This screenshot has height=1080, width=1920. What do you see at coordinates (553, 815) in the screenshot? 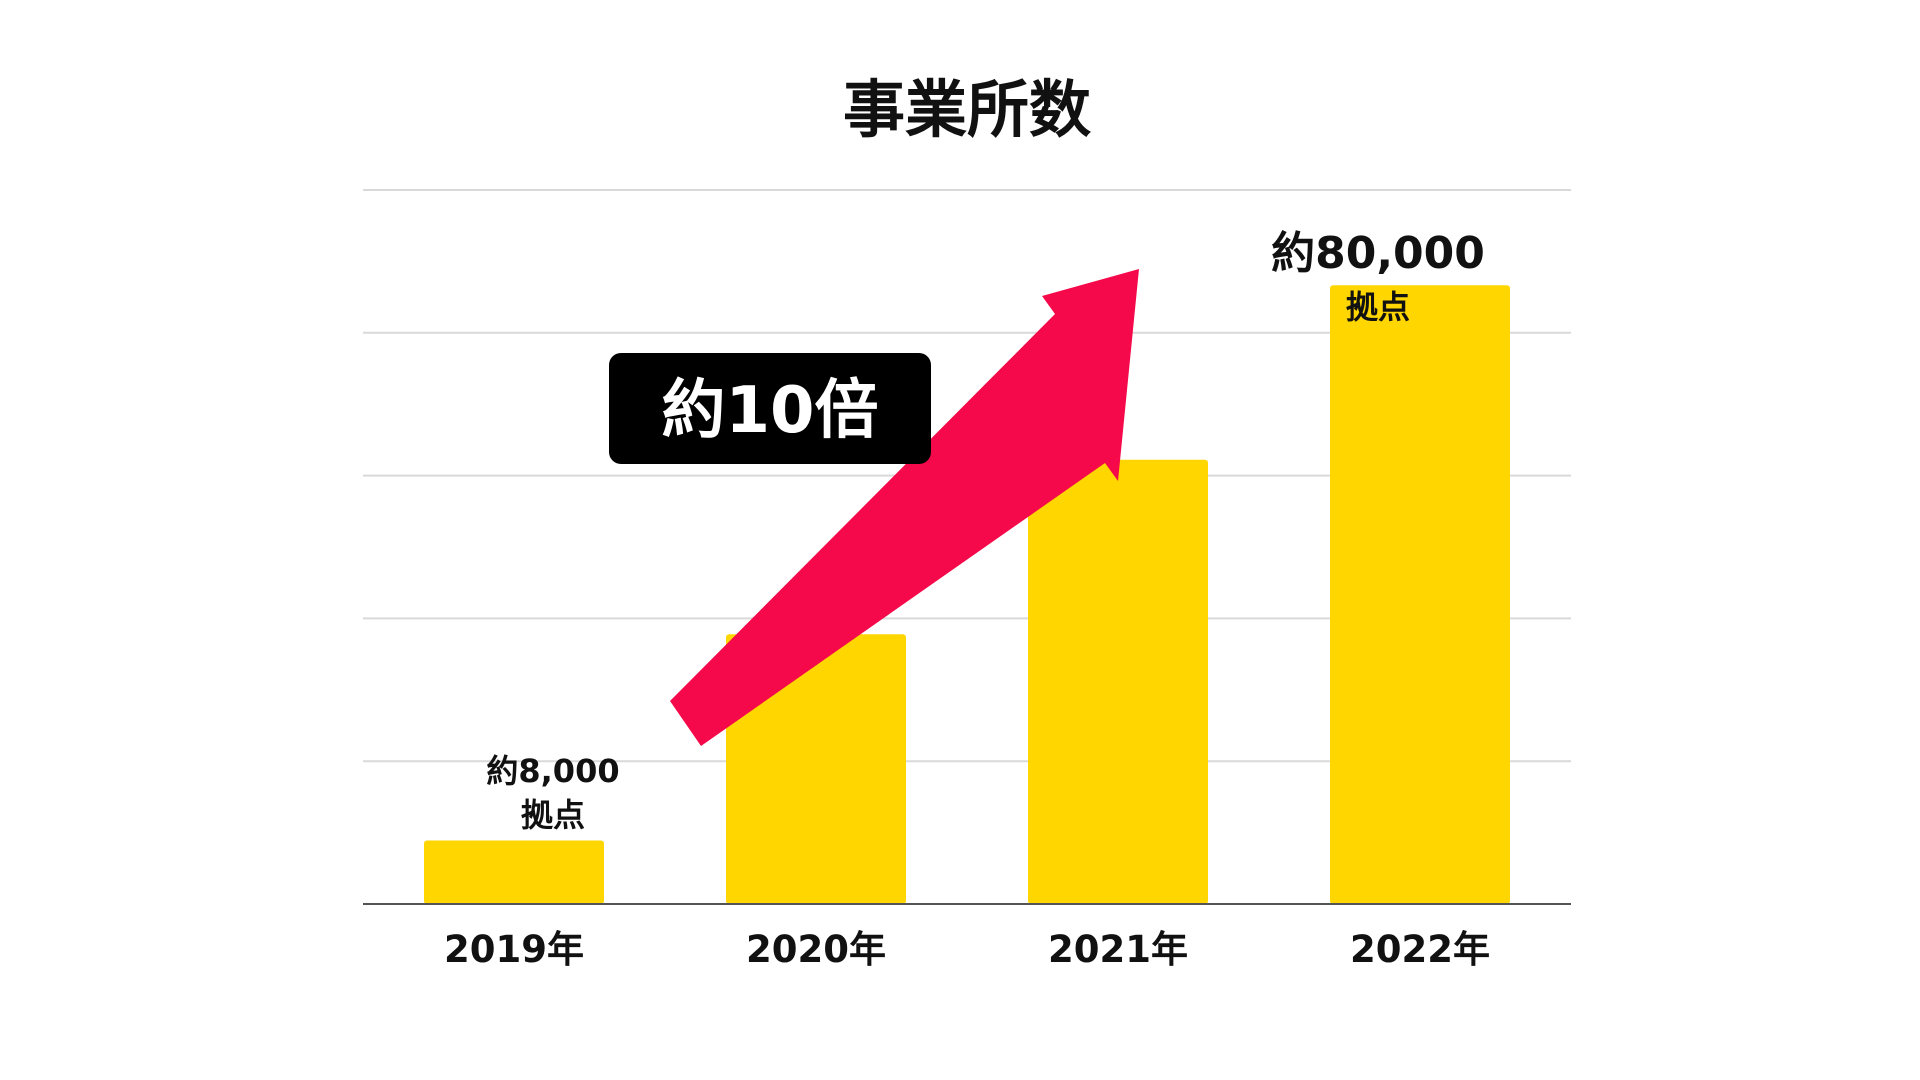
I see `first-bar-unit-label: 拠点` at bounding box center [553, 815].